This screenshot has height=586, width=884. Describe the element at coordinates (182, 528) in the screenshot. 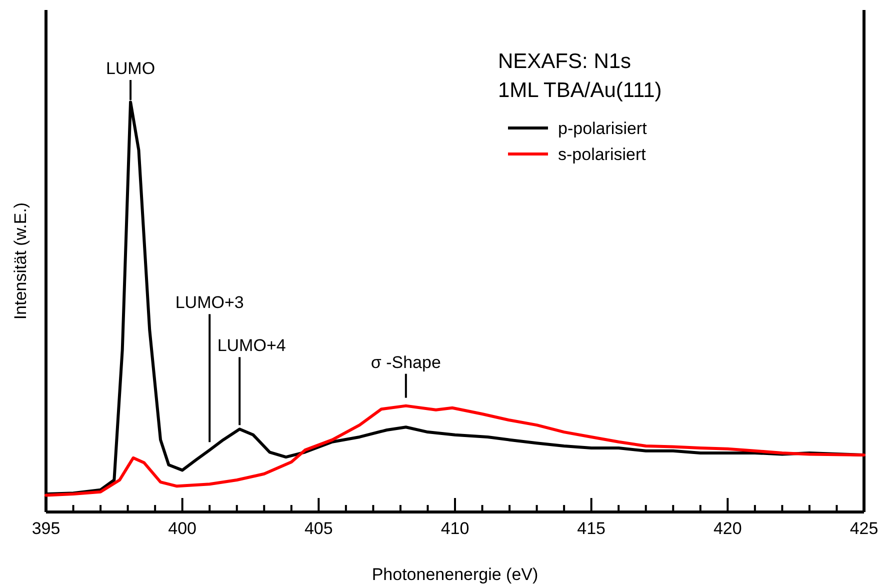

I see `x-tick-label: 400` at that location.